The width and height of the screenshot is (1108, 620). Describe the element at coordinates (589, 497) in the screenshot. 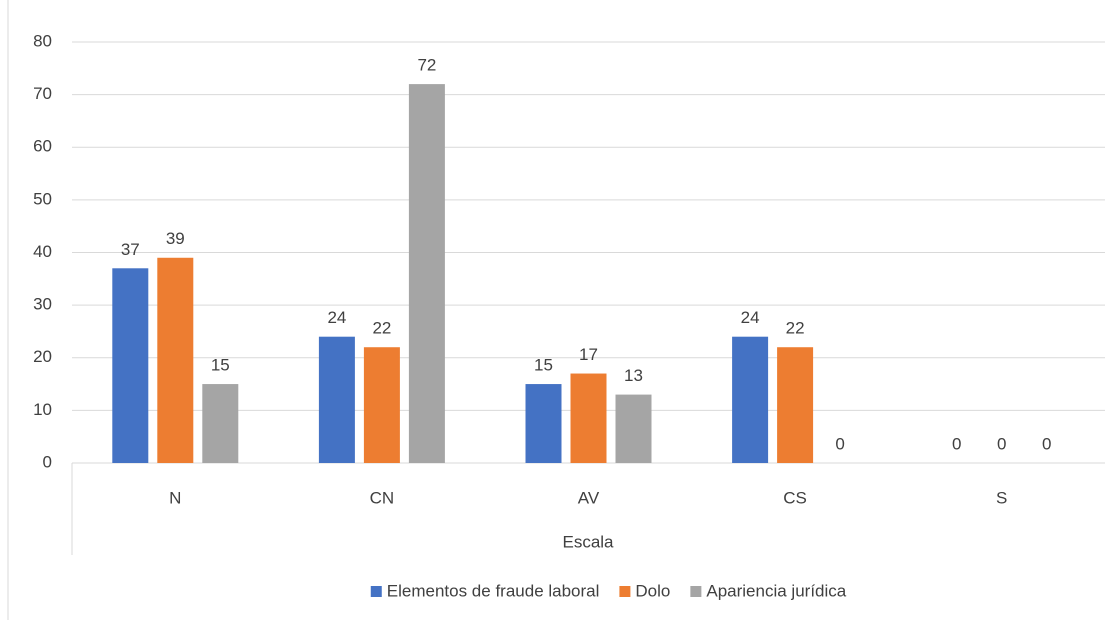

I see `x-tick-label: AV` at that location.